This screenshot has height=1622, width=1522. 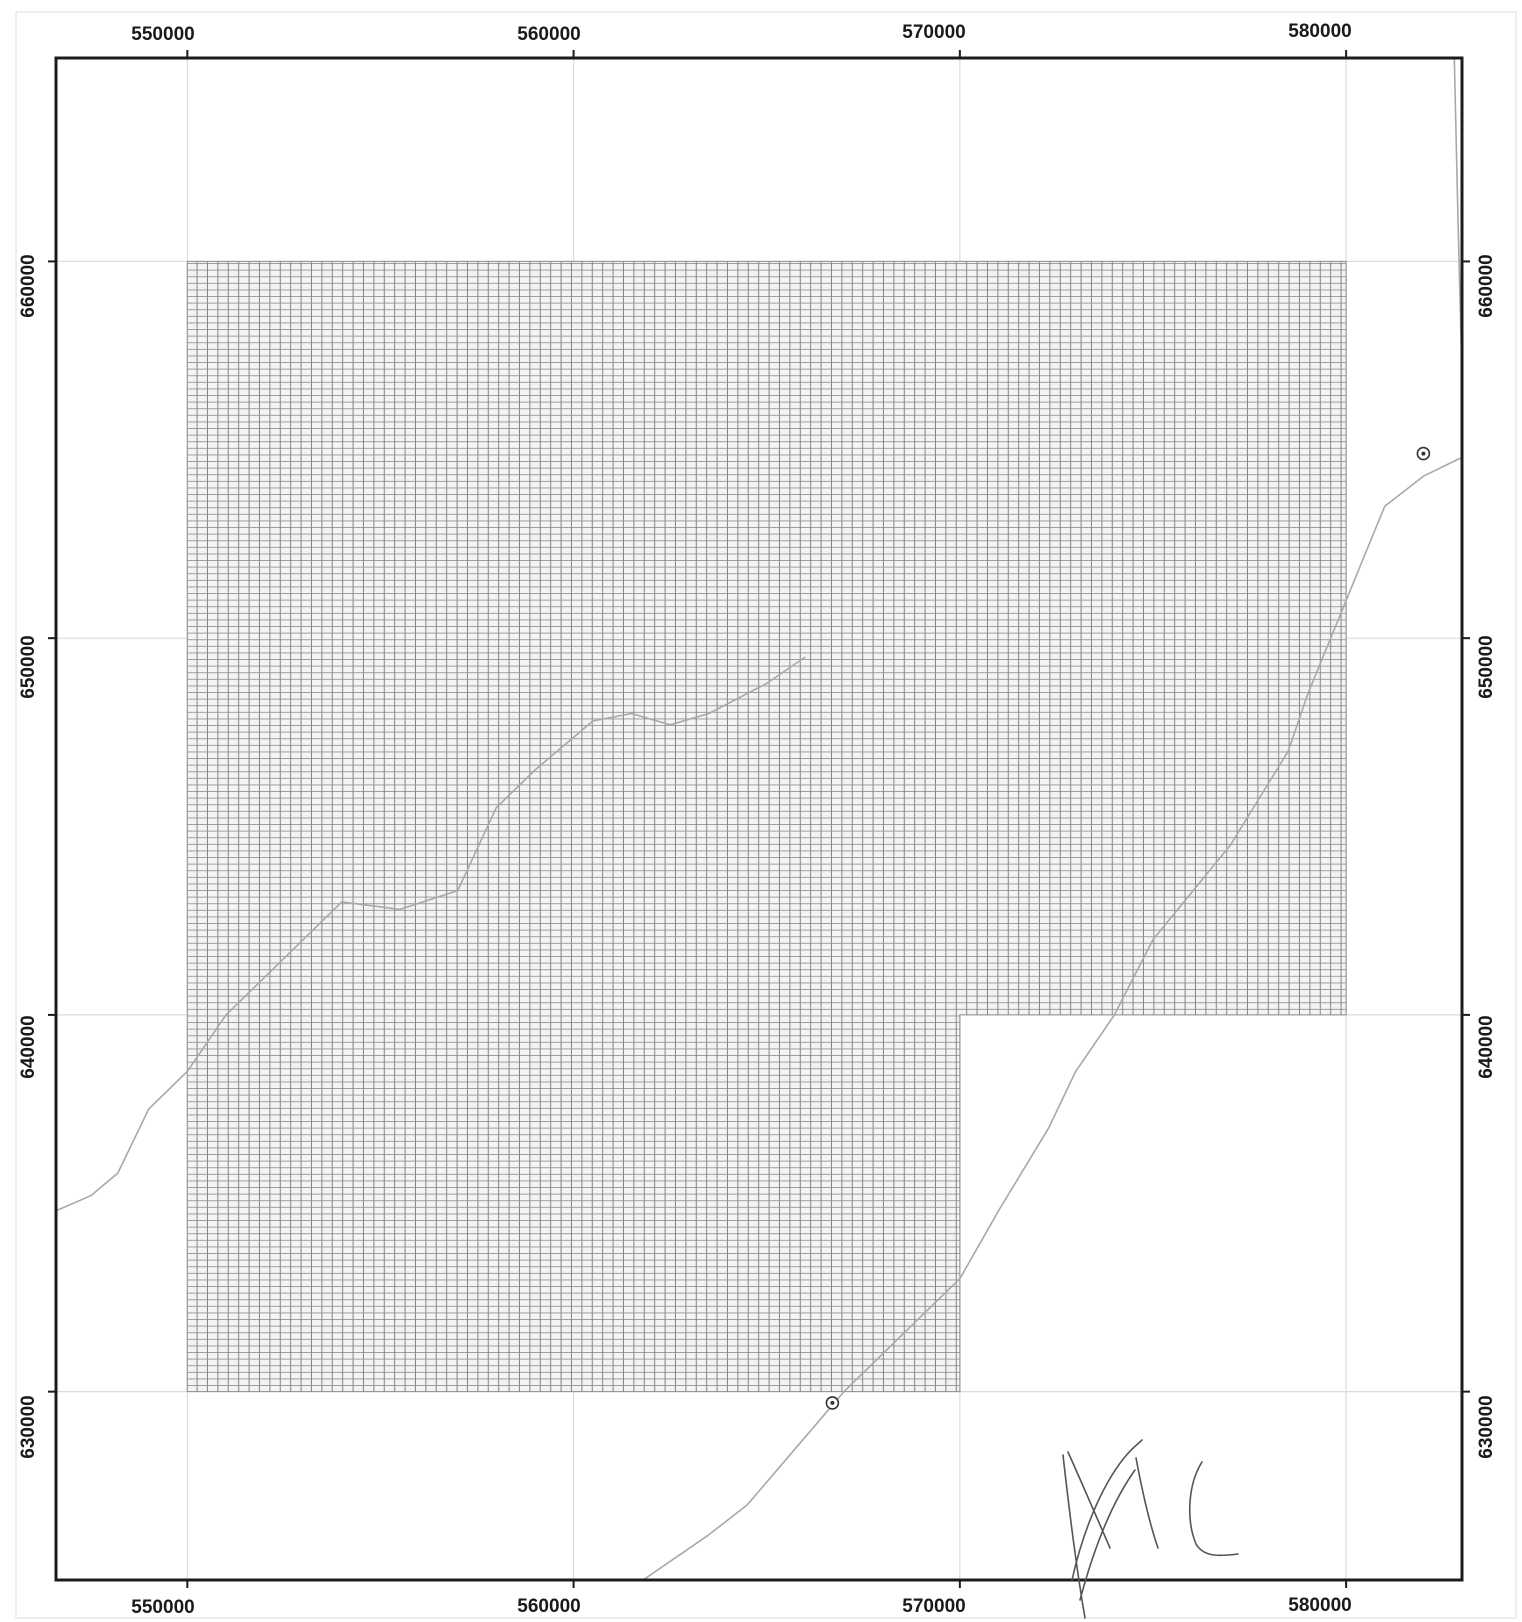 What do you see at coordinates (28, 1426) in the screenshot?
I see `y-tick-label-left-630000: 630000` at bounding box center [28, 1426].